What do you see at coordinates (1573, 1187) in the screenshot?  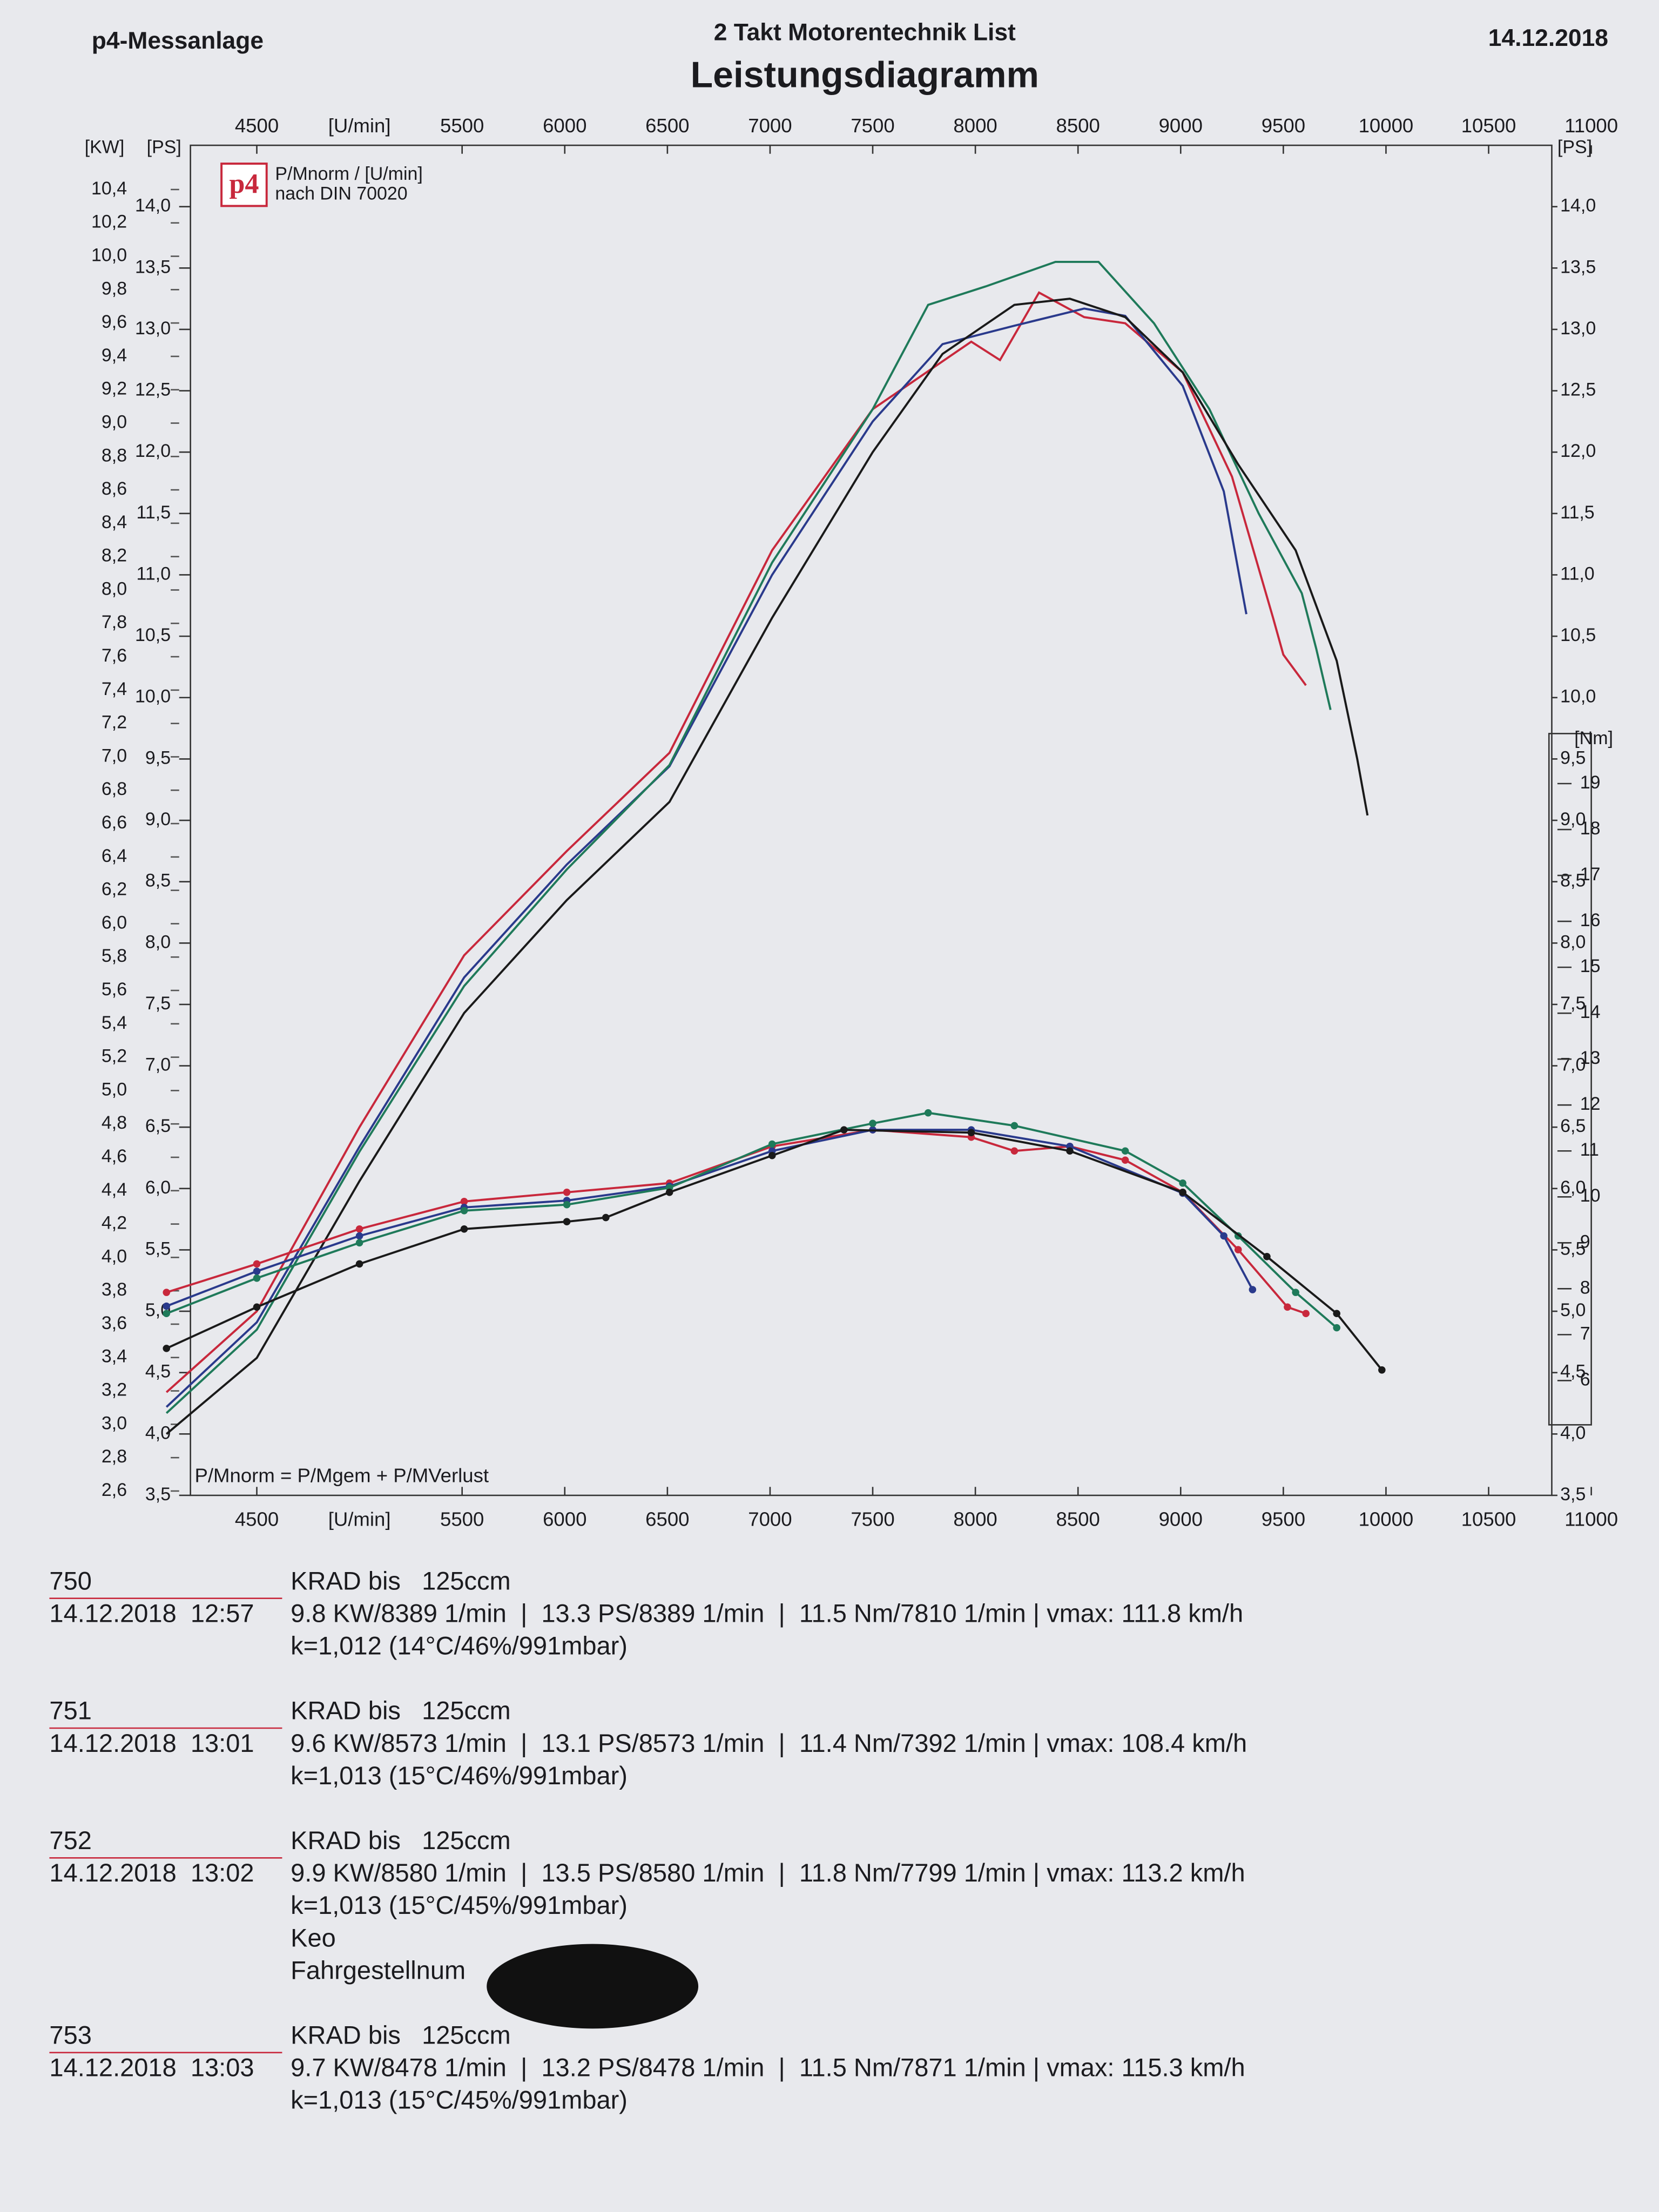 I see `y-tick-label-right: 6,0` at bounding box center [1573, 1187].